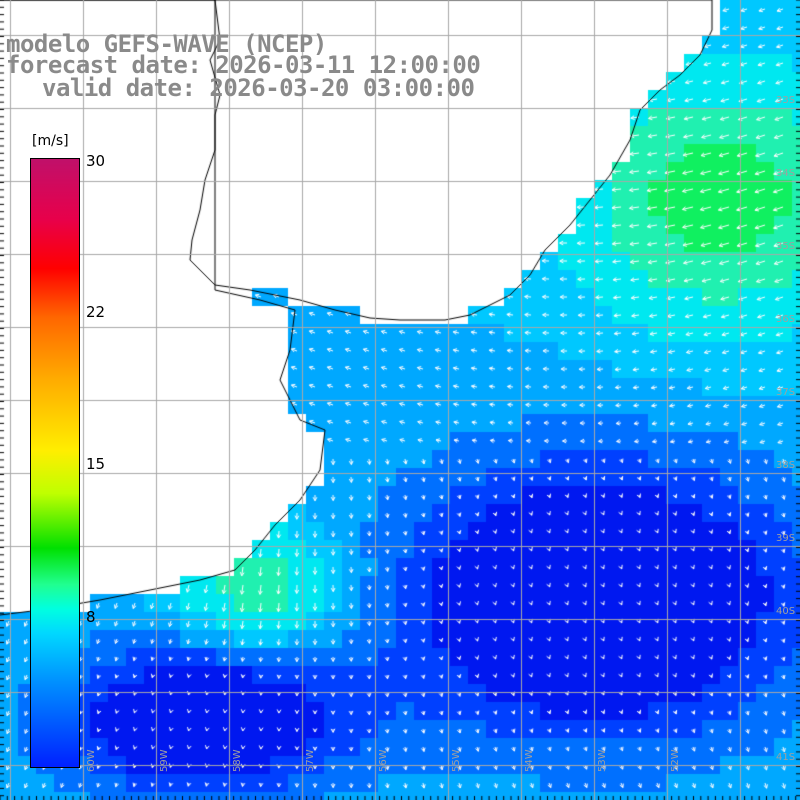 The height and width of the screenshot is (800, 800). What do you see at coordinates (786, 757) in the screenshot?
I see `lat-label-41s: 41S` at bounding box center [786, 757].